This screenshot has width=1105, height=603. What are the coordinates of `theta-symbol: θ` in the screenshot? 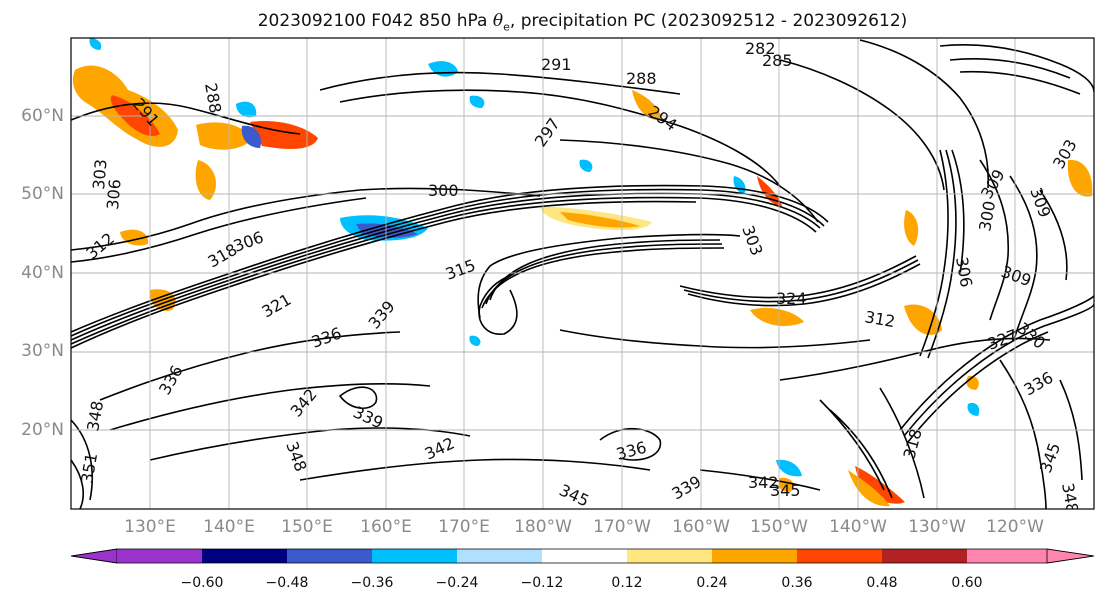 It's located at (498, 21).